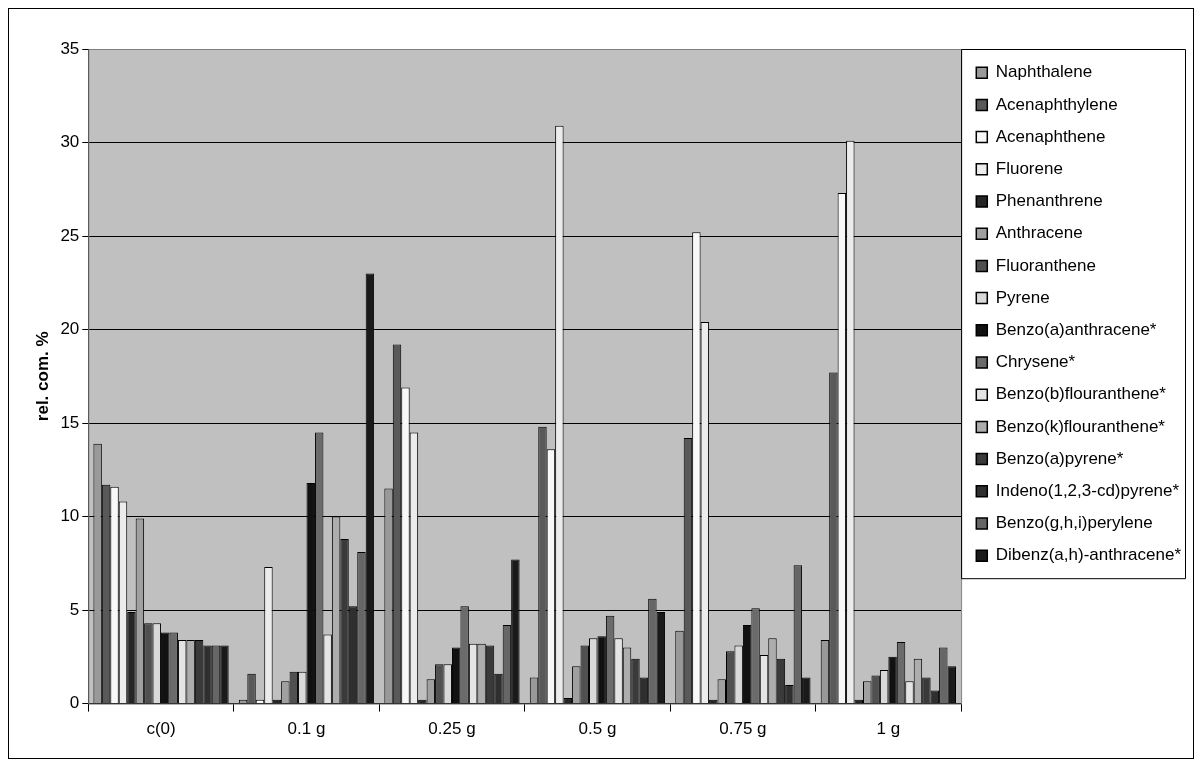 The image size is (1202, 767). Describe the element at coordinates (1045, 265) in the screenshot. I see `legend-label: Fluoranthene` at that location.